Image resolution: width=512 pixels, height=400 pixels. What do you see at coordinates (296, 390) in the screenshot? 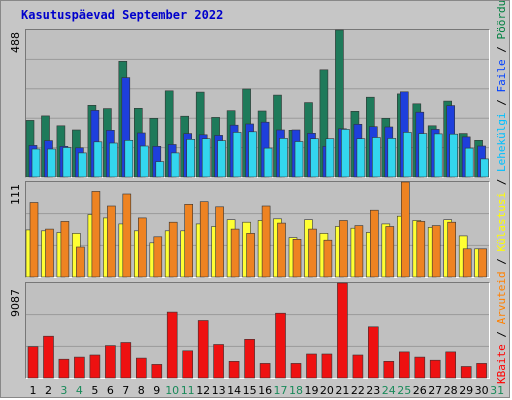
I see `day-label: 18` at bounding box center [296, 390].